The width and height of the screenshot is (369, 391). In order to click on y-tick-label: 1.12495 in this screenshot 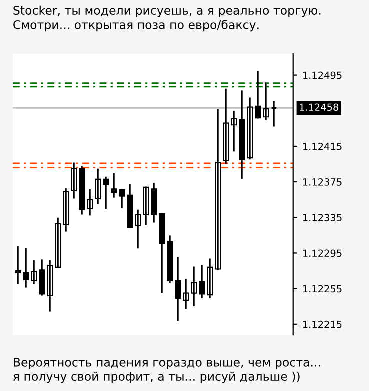, I will do `click(322, 76)`.